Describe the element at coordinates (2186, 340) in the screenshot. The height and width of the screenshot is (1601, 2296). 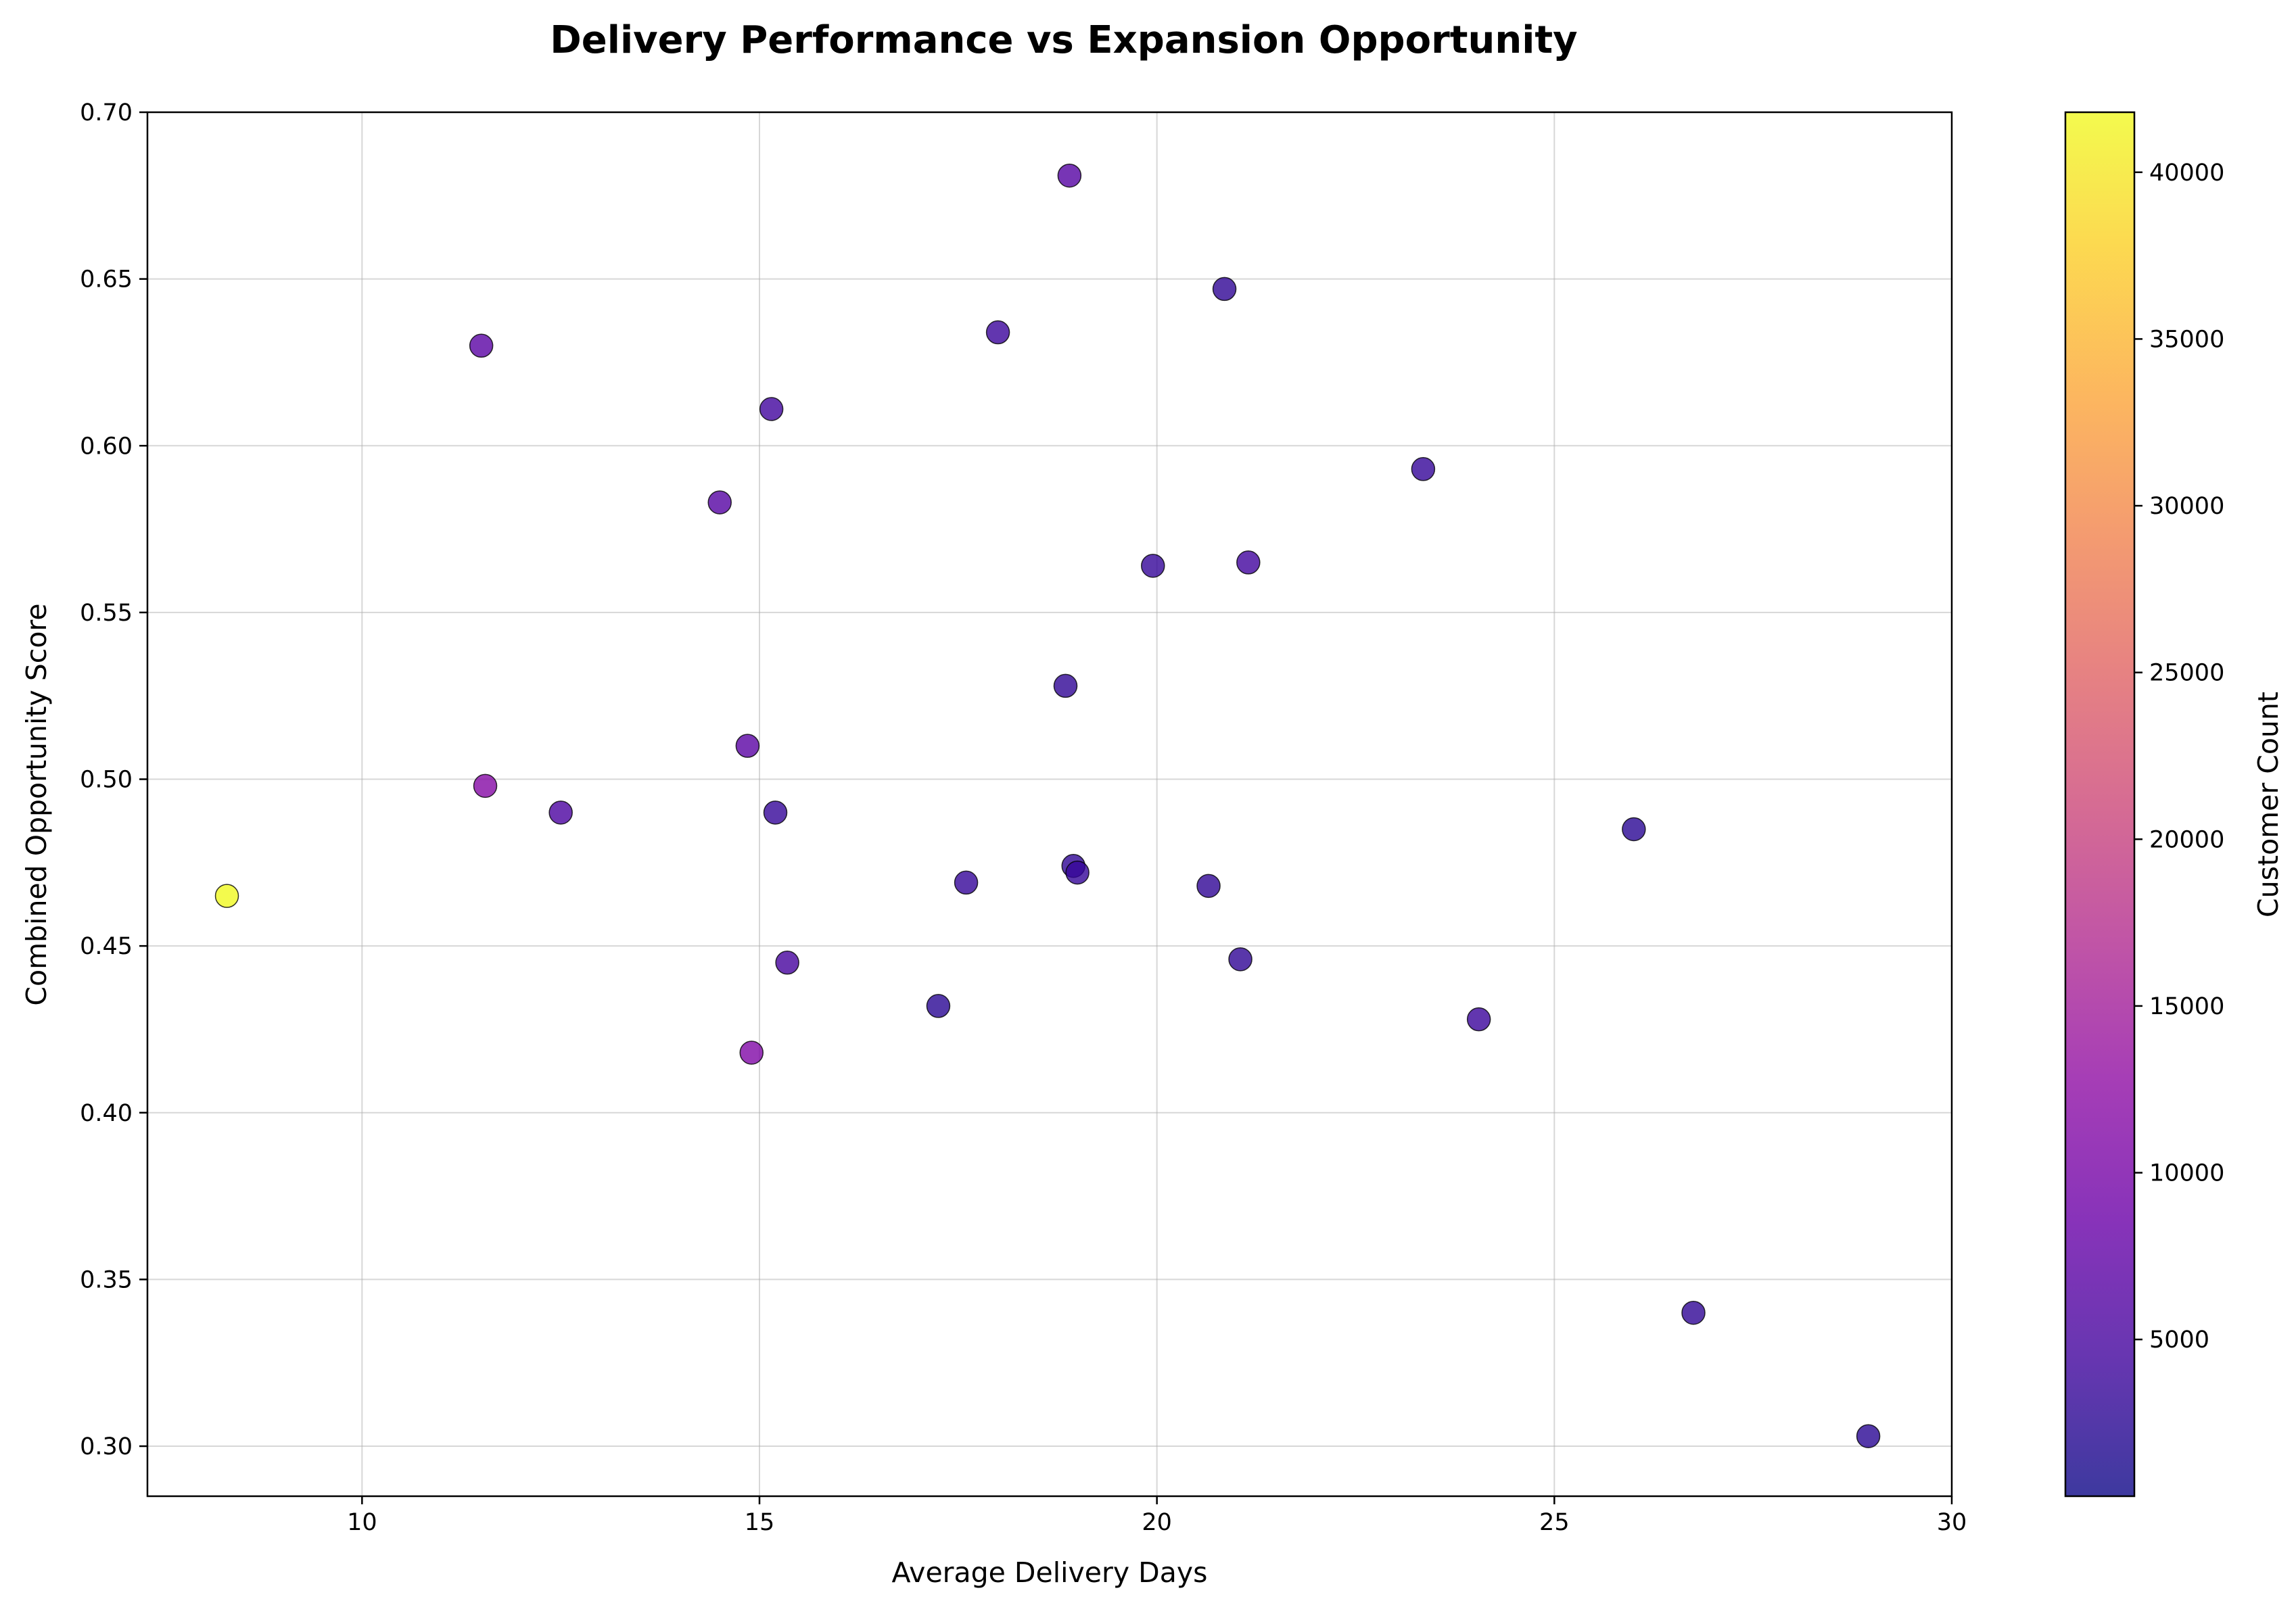
I see `colorbar-tick-label: 35000` at that location.